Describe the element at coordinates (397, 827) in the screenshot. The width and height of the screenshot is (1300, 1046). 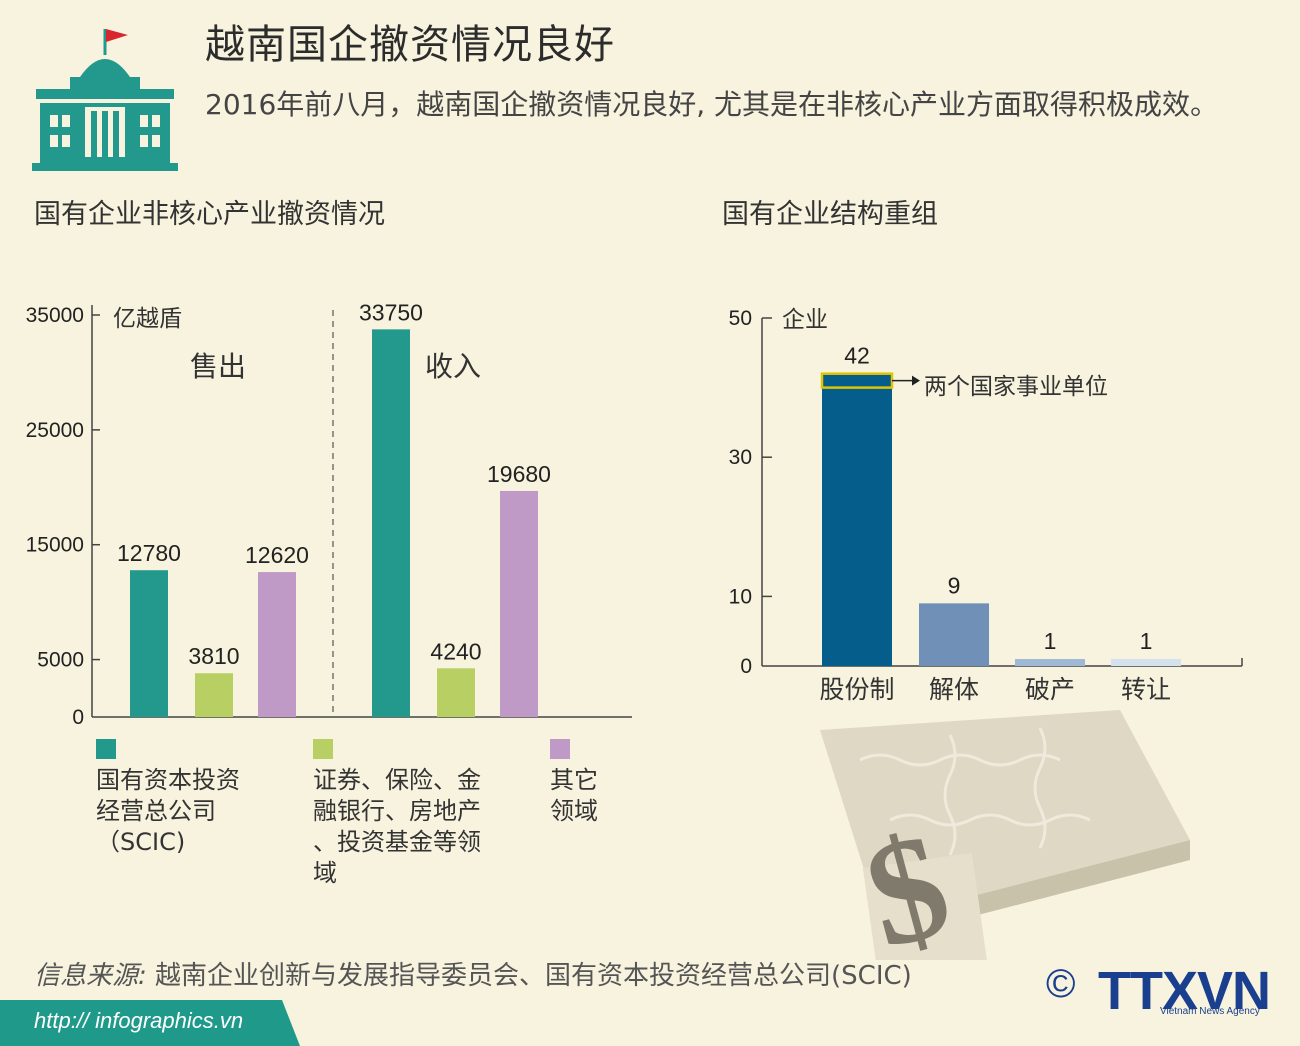
I see `legend-item-finance: 证券、保险、金 融银行、房地产 、投资基金等领 域` at that location.